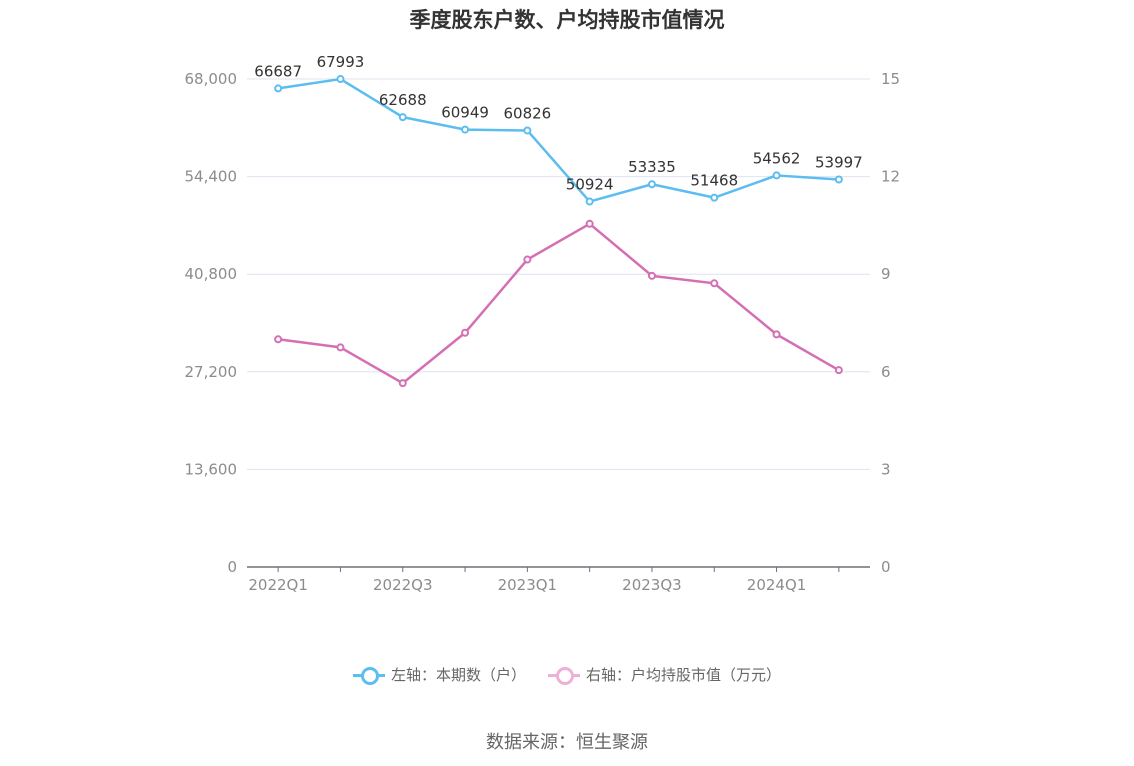  I want to click on y-right-tick-label: 0, so click(886, 567).